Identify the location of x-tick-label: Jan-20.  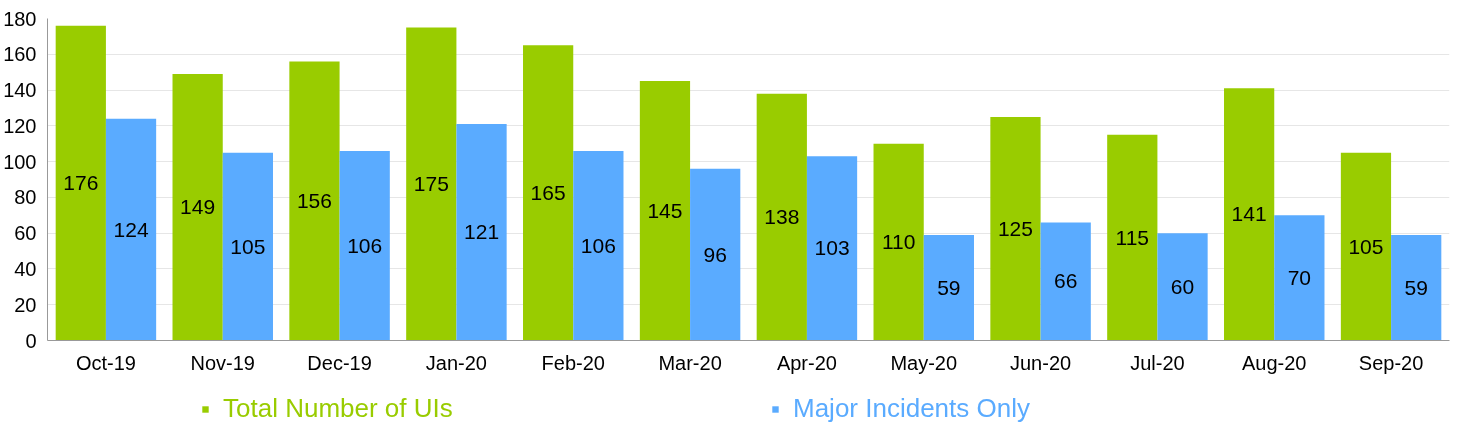
(456, 362).